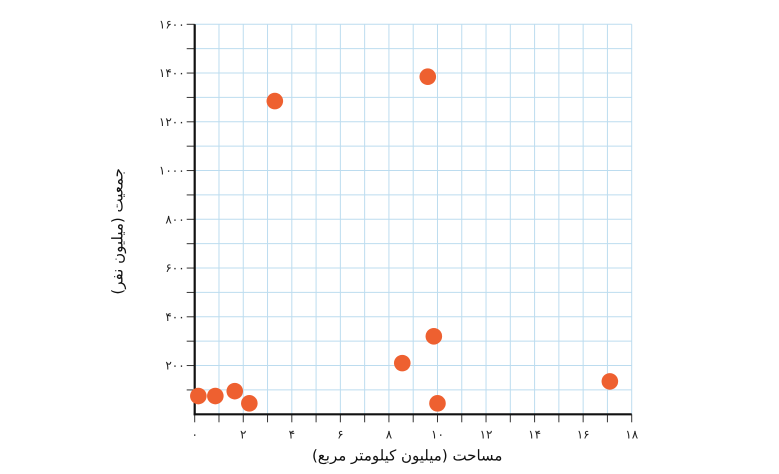 Image resolution: width=779 pixels, height=474 pixels. What do you see at coordinates (117, 231) in the screenshot?
I see `y-axis-title: جمعیت (میلیون نفر)` at bounding box center [117, 231].